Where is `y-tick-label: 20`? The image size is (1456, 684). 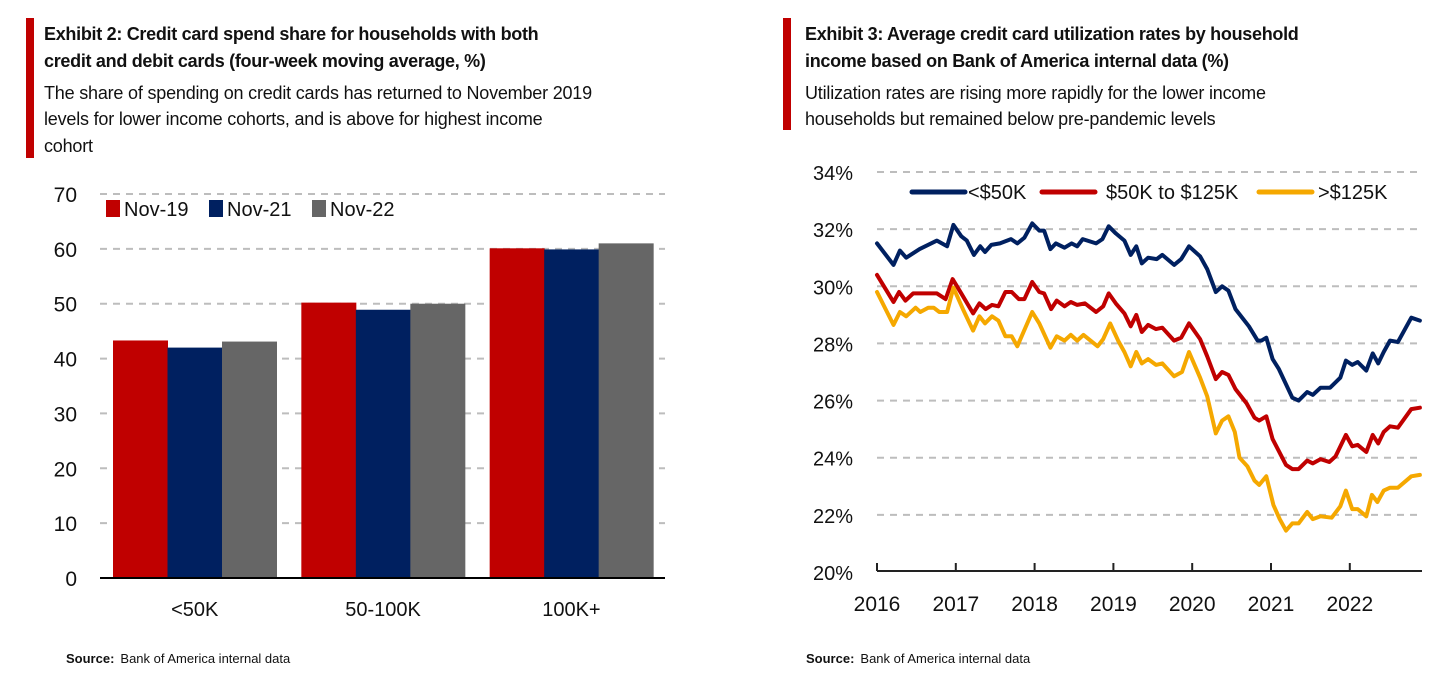 y-tick-label: 20 is located at coordinates (65, 469).